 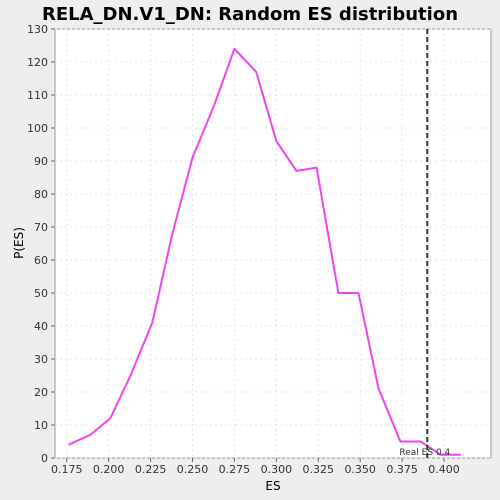 What do you see at coordinates (250, 14) in the screenshot?
I see `chart-title: RELA_DN.V1_DN: Random ES distribution` at bounding box center [250, 14].